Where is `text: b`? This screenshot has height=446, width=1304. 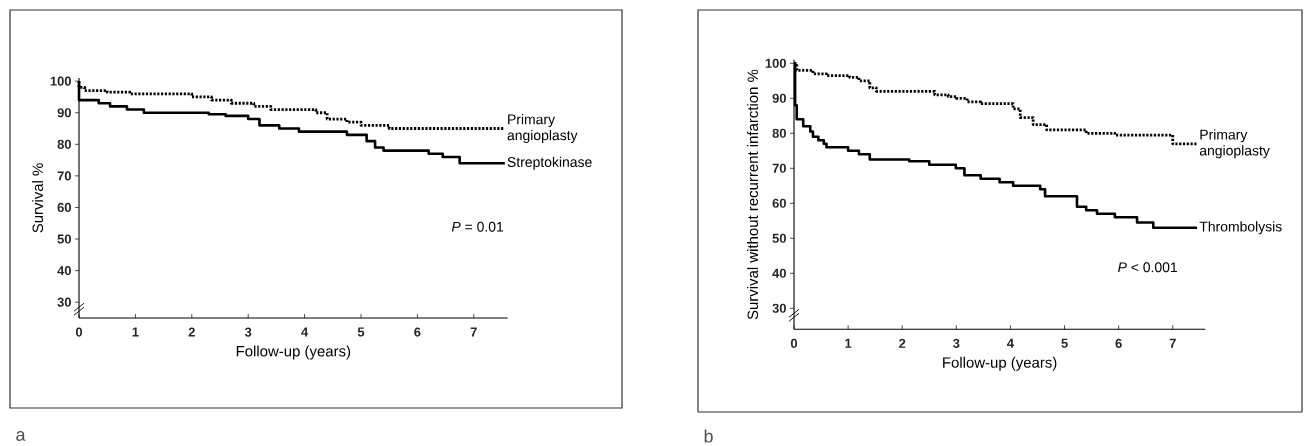 text: b is located at coordinates (708, 436).